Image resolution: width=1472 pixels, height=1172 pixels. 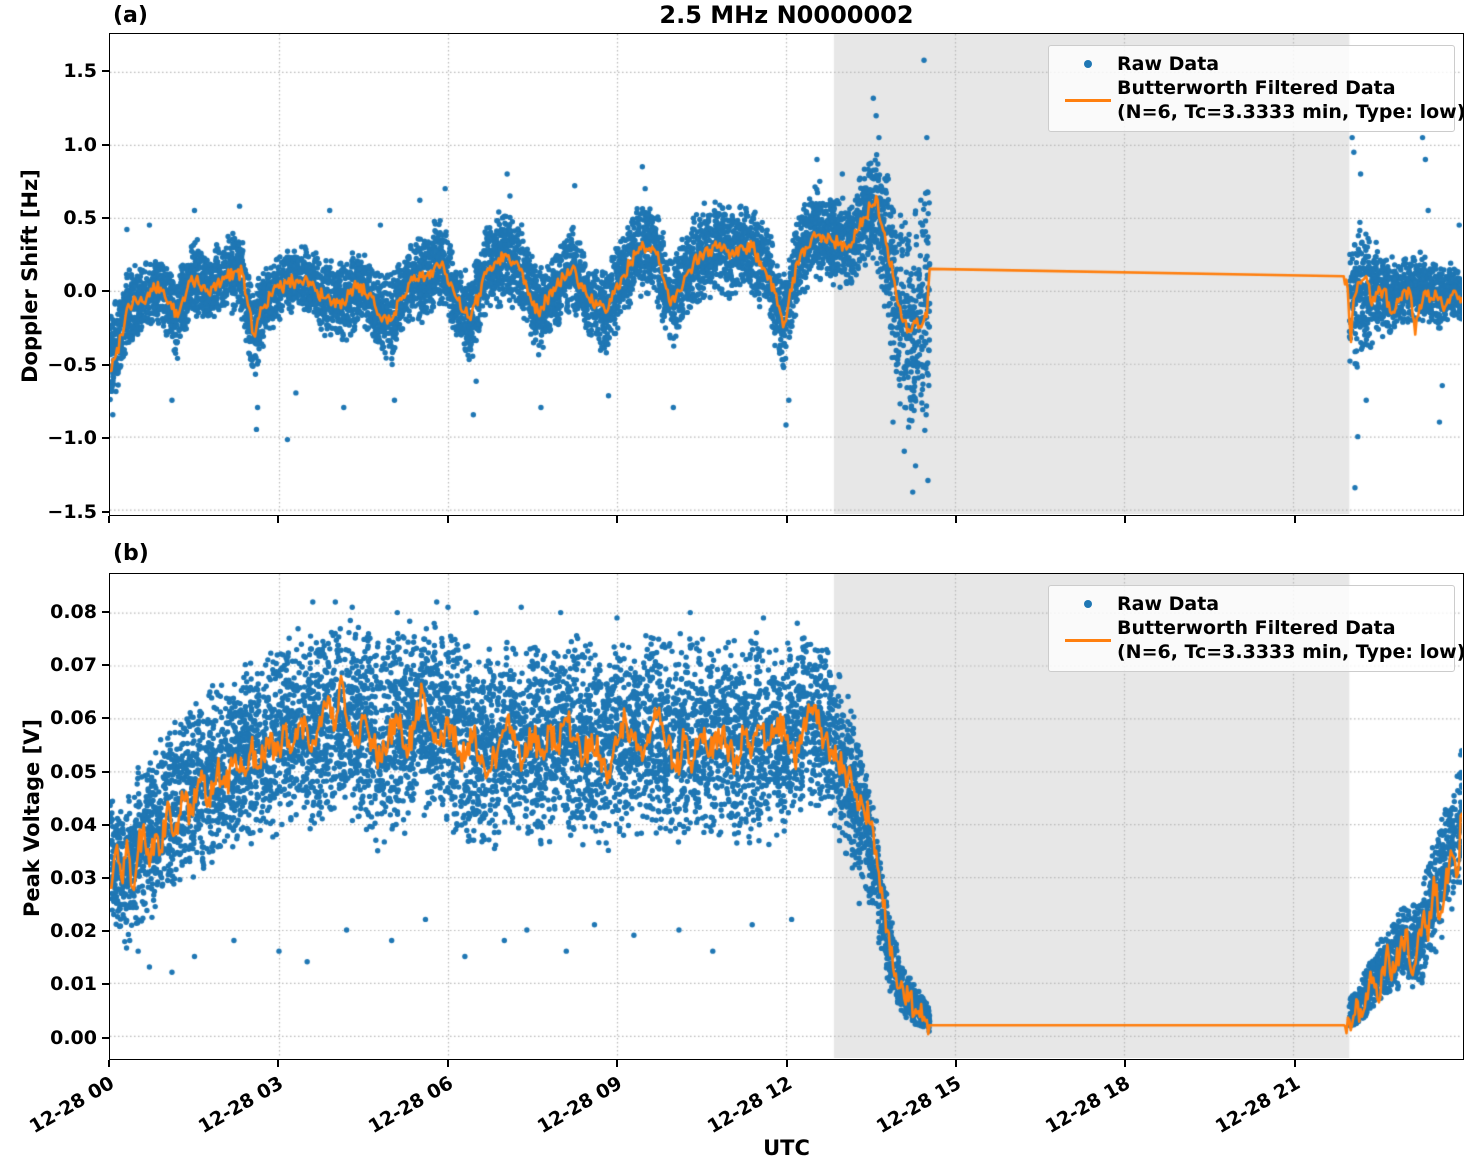 I want to click on y-tick-label: 0.5, so click(x=80, y=217).